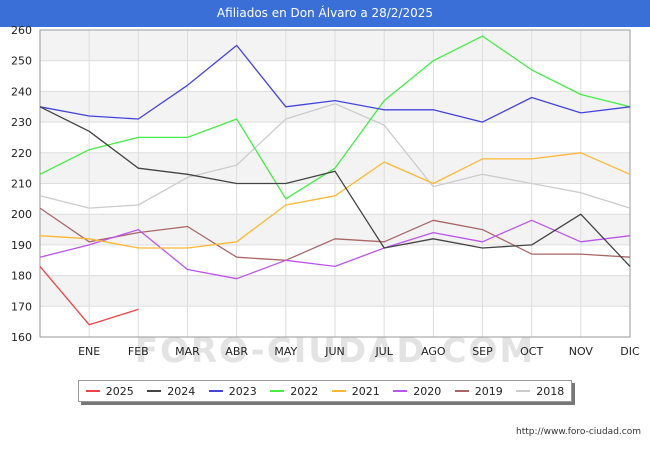 The height and width of the screenshot is (450, 650). What do you see at coordinates (359, 351) in the screenshot?
I see `x-axis-labels: ENE FEB MAR ABR MAY JUN JUL AGO SEP OCT NOV DIC` at bounding box center [359, 351].